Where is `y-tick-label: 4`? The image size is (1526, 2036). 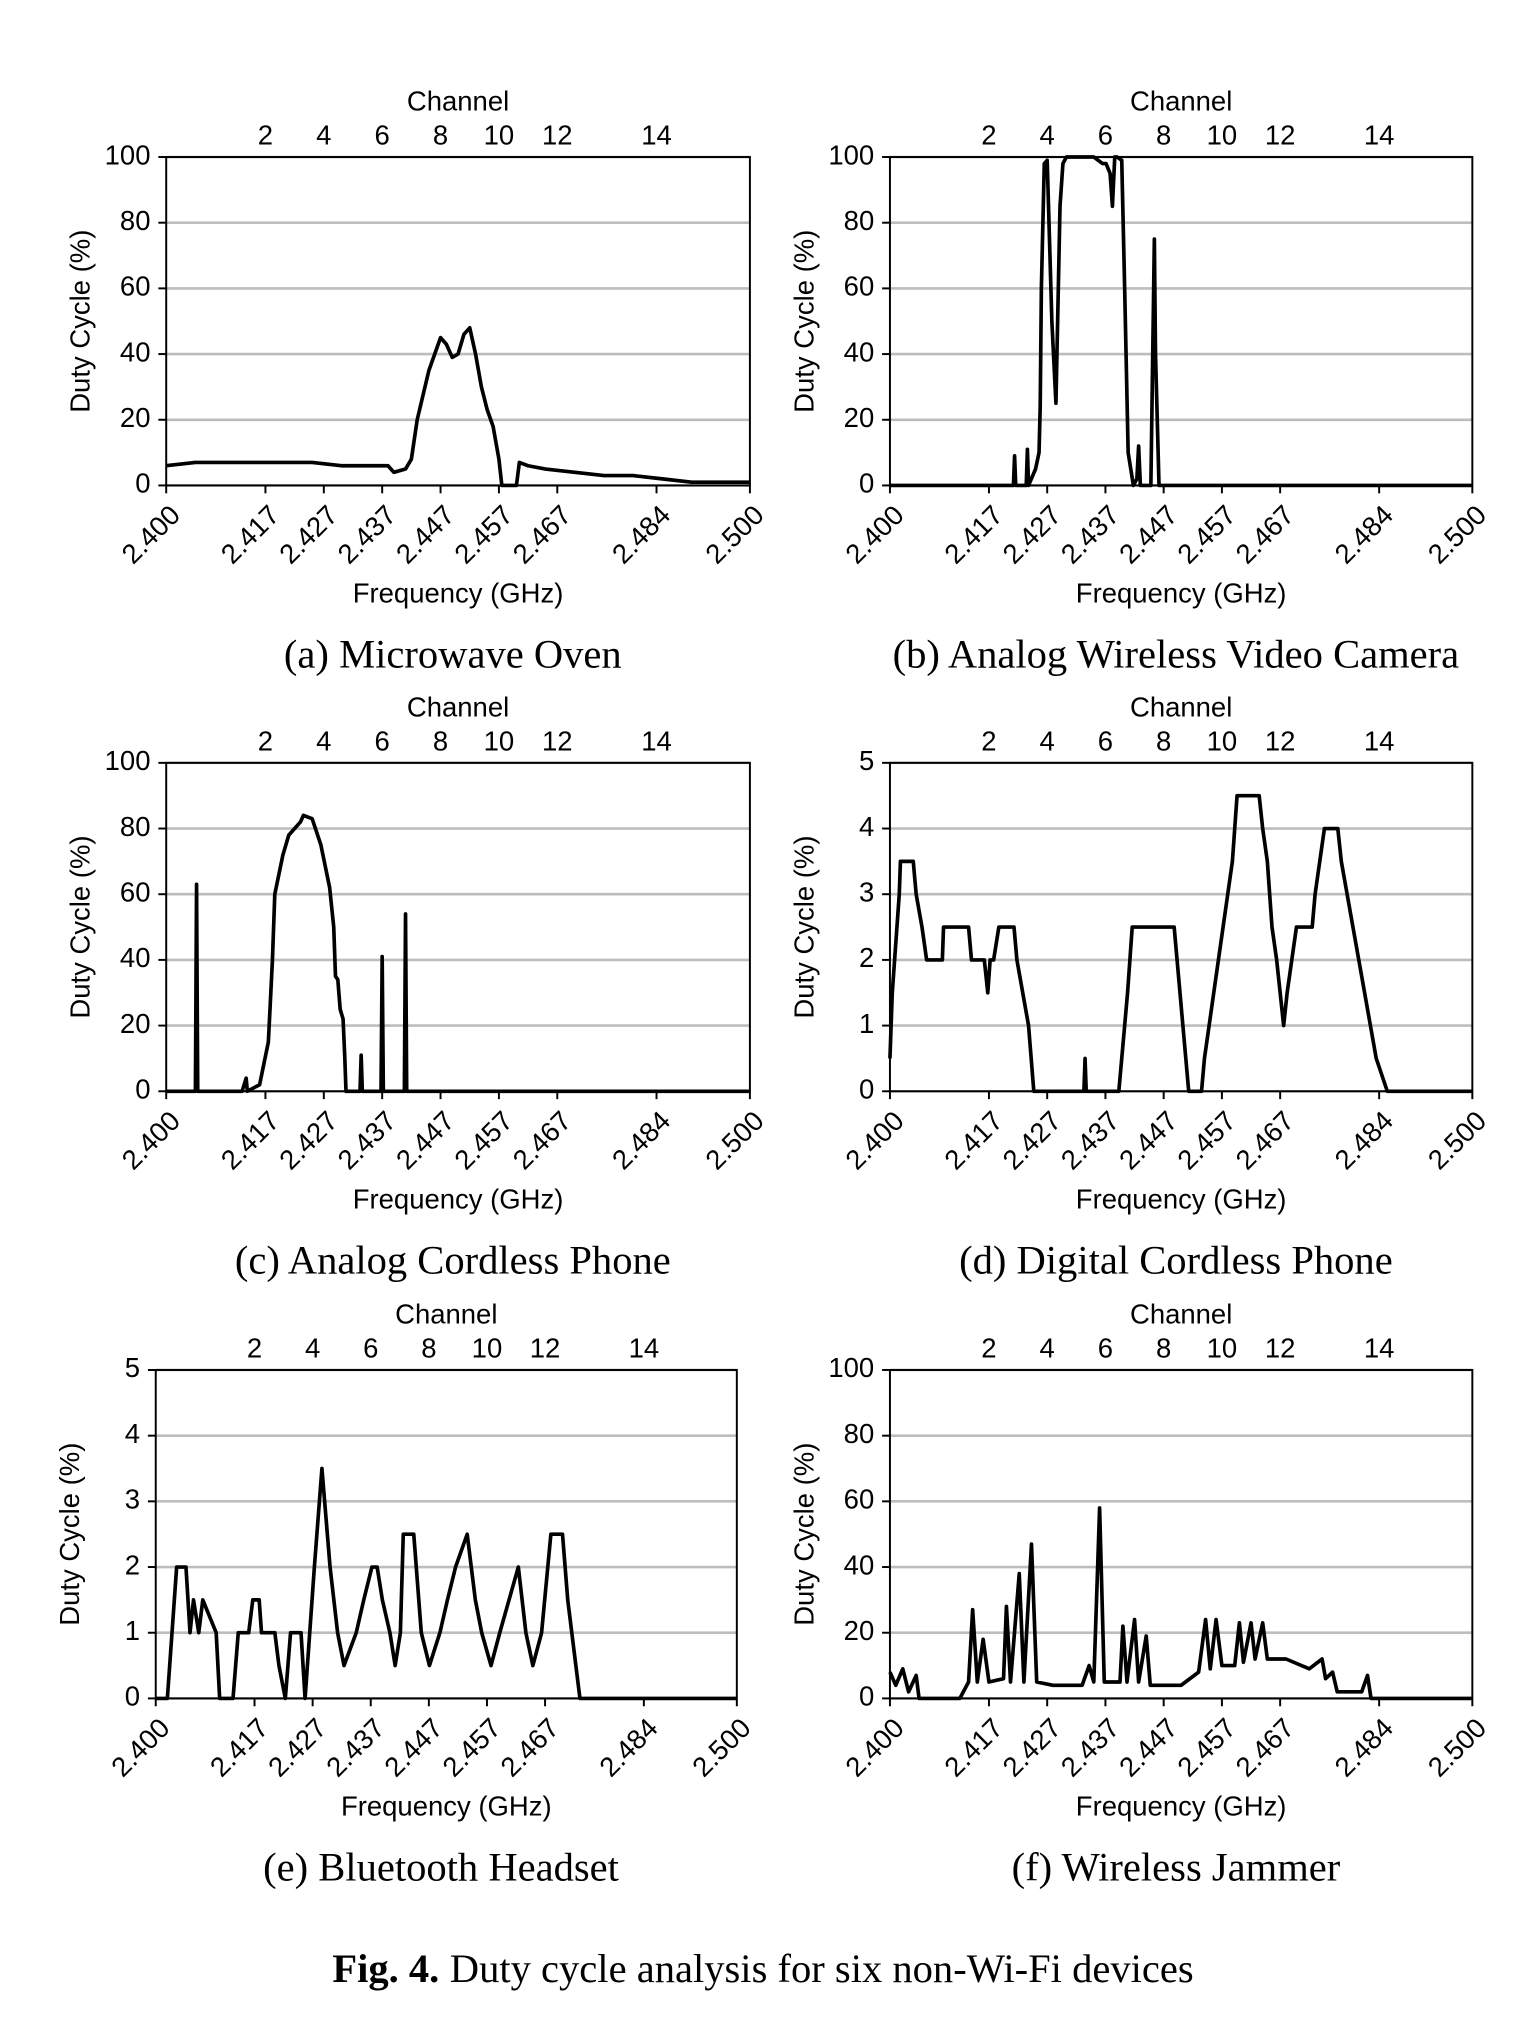 y-tick-label: 4 is located at coordinates (132, 1433).